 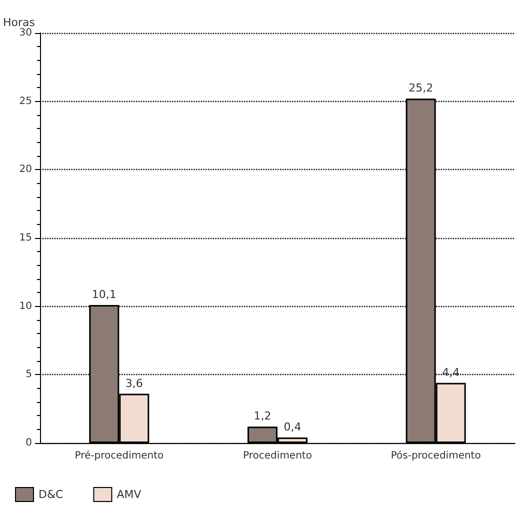 What do you see at coordinates (435, 456) in the screenshot?
I see `x-tick-label: Pós-procedimento` at bounding box center [435, 456].